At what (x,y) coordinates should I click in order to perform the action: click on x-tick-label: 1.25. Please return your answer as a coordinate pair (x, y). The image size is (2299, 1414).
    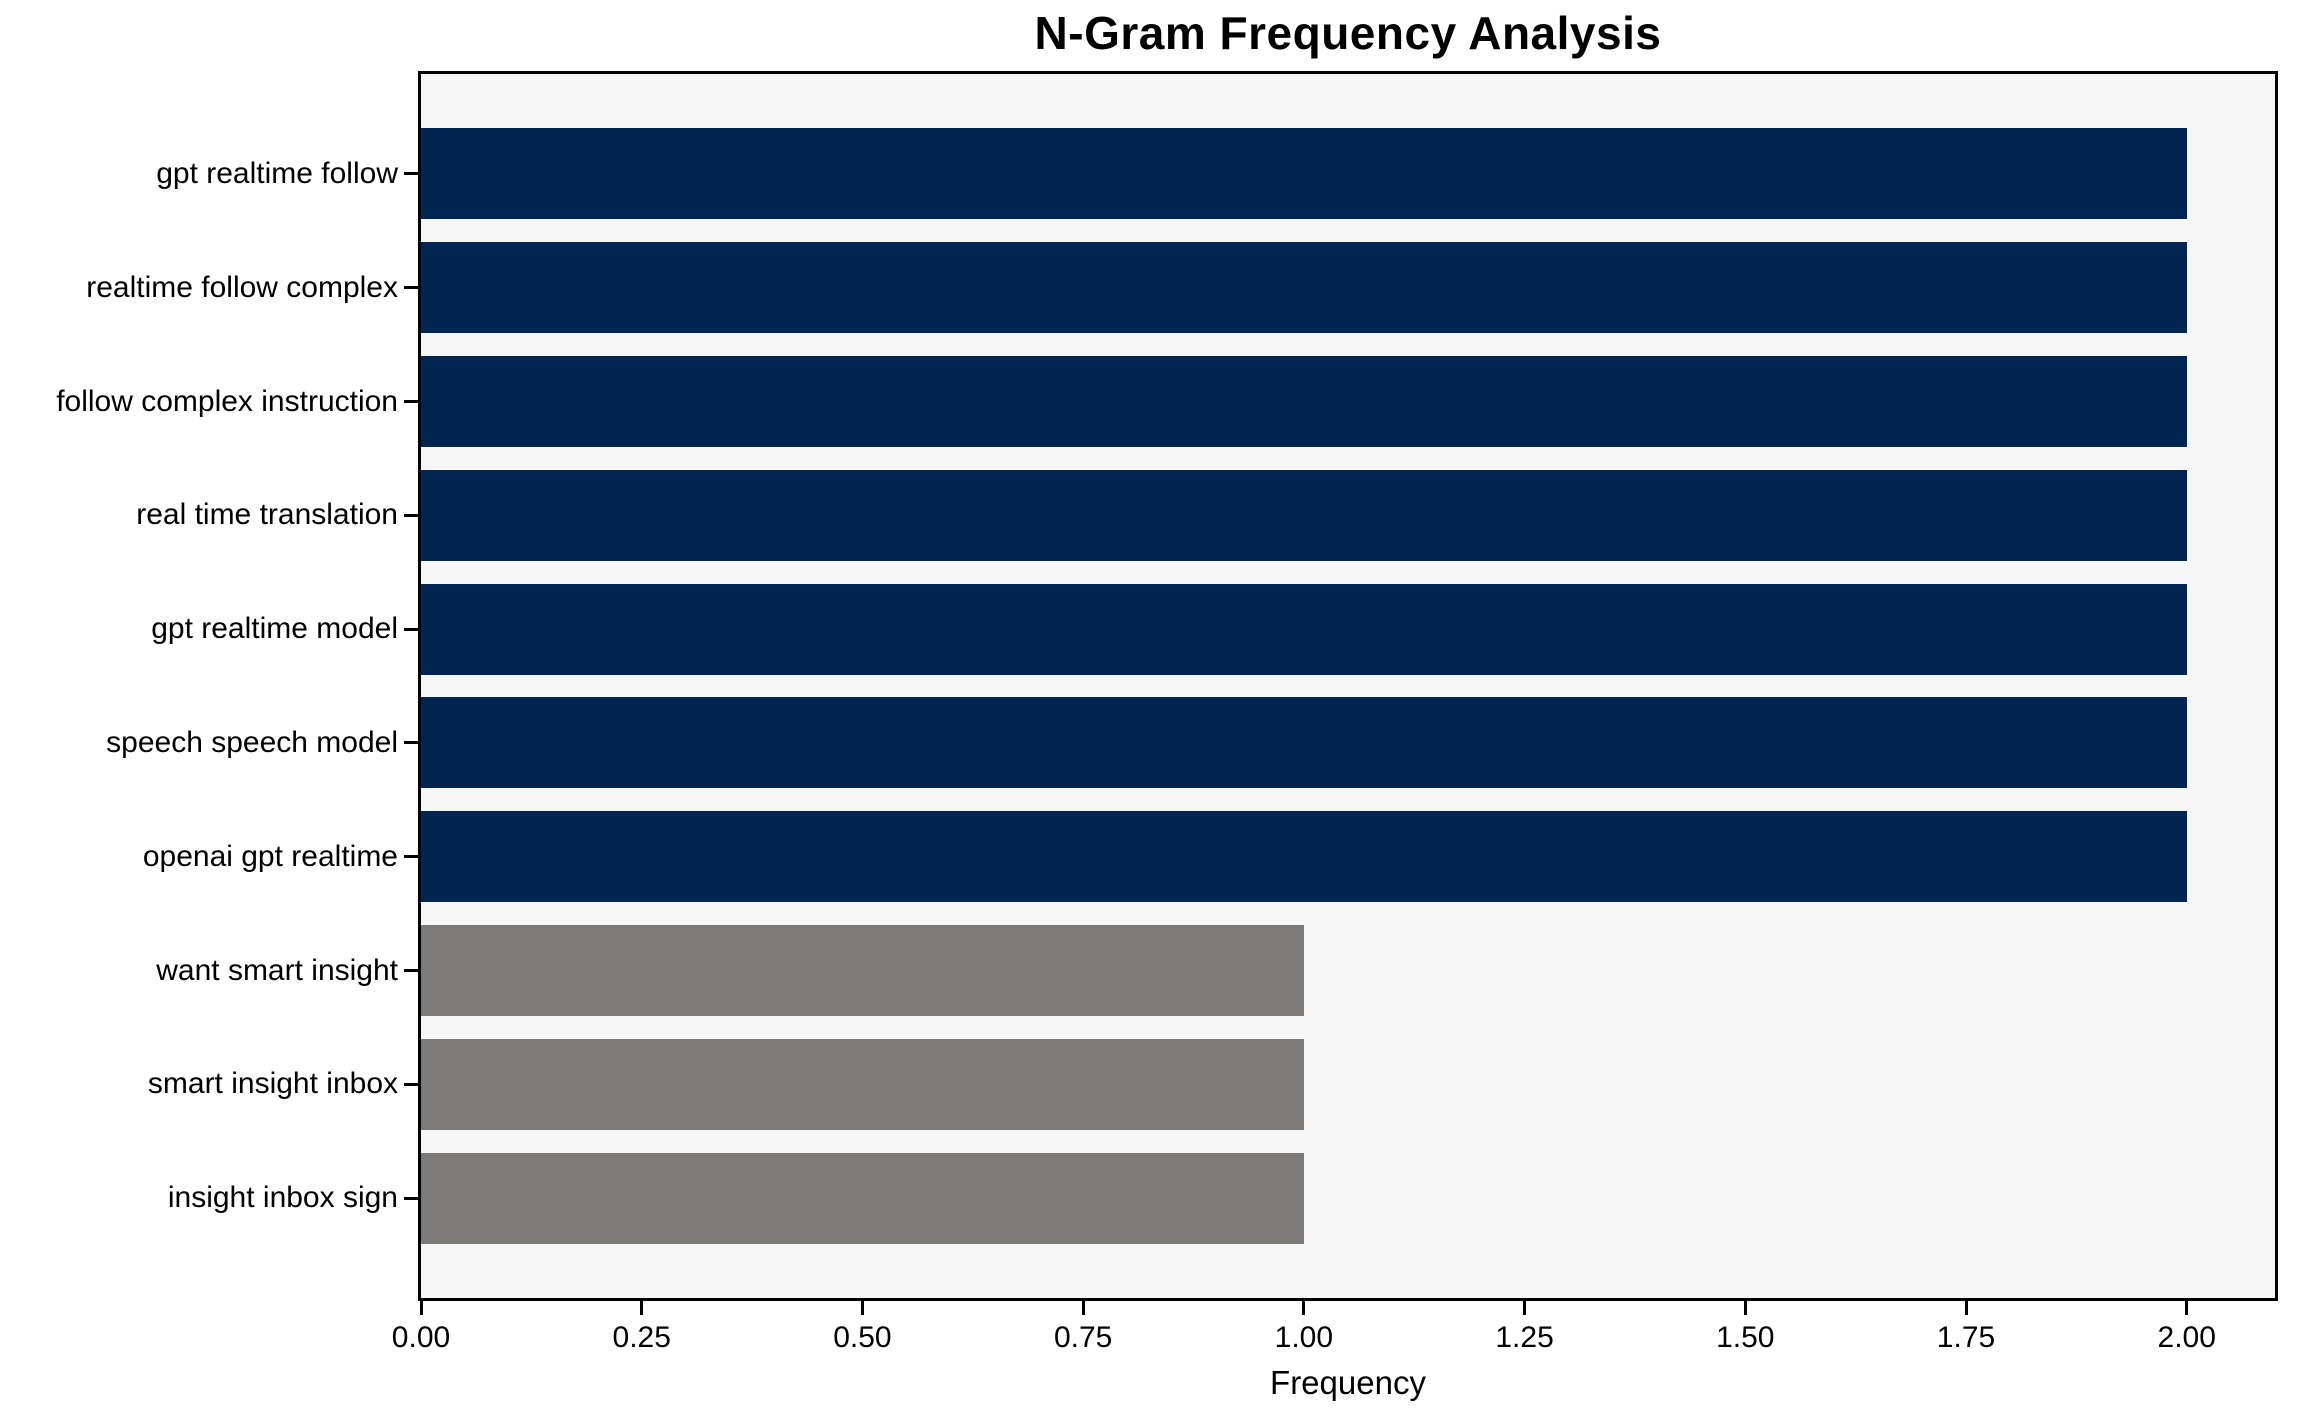
    Looking at the image, I should click on (1524, 1337).